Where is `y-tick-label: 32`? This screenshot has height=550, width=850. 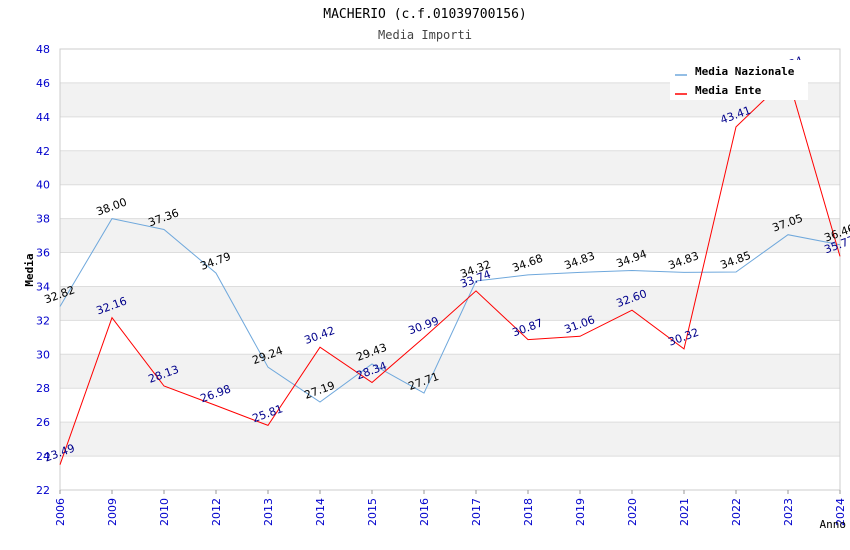
y-tick-label: 32 is located at coordinates (43, 320).